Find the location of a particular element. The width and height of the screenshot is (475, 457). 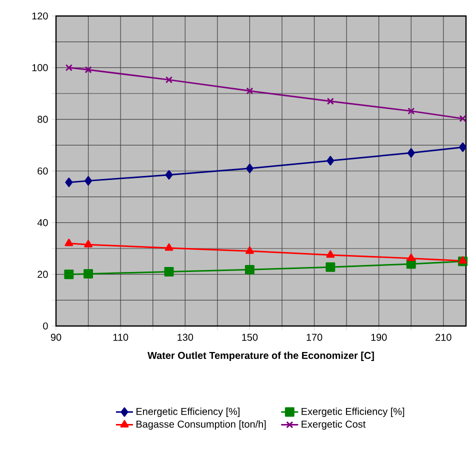

x-tick-label: 110 is located at coordinates (120, 337).